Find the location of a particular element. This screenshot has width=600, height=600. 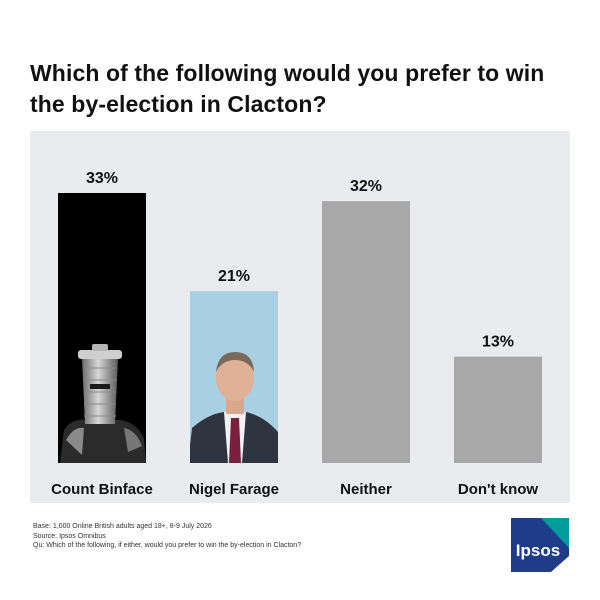

bar-don-t-know-fill is located at coordinates (498, 409).